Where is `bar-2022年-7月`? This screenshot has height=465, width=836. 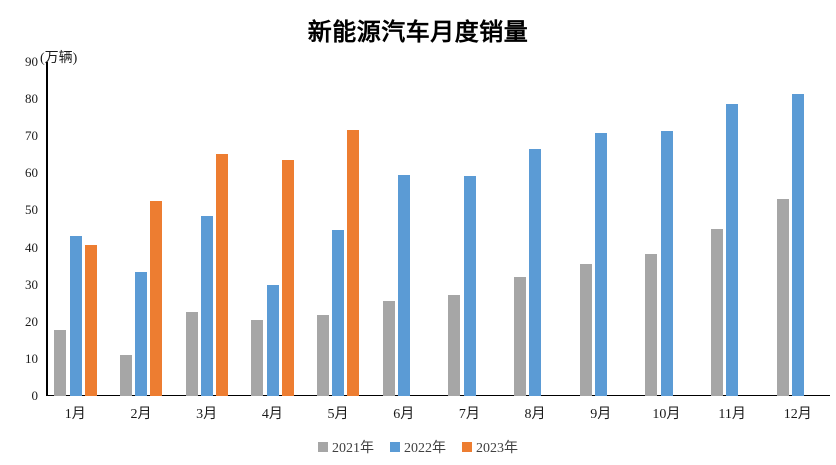
bar-2022年-7月 is located at coordinates (469, 285).